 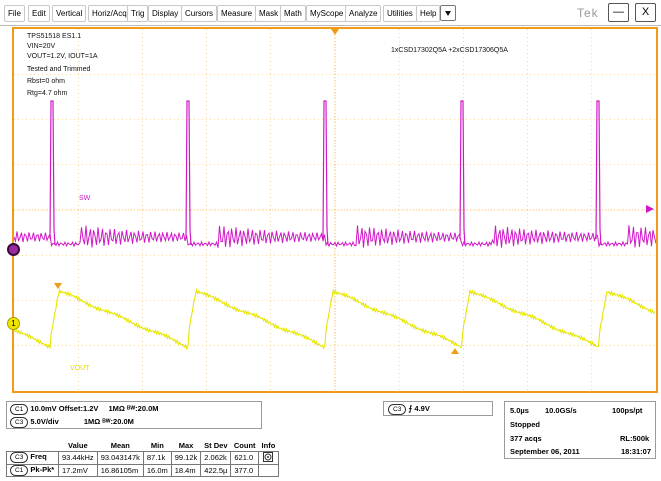 I want to click on acq-date: September 06, 2011, so click(x=545, y=451).